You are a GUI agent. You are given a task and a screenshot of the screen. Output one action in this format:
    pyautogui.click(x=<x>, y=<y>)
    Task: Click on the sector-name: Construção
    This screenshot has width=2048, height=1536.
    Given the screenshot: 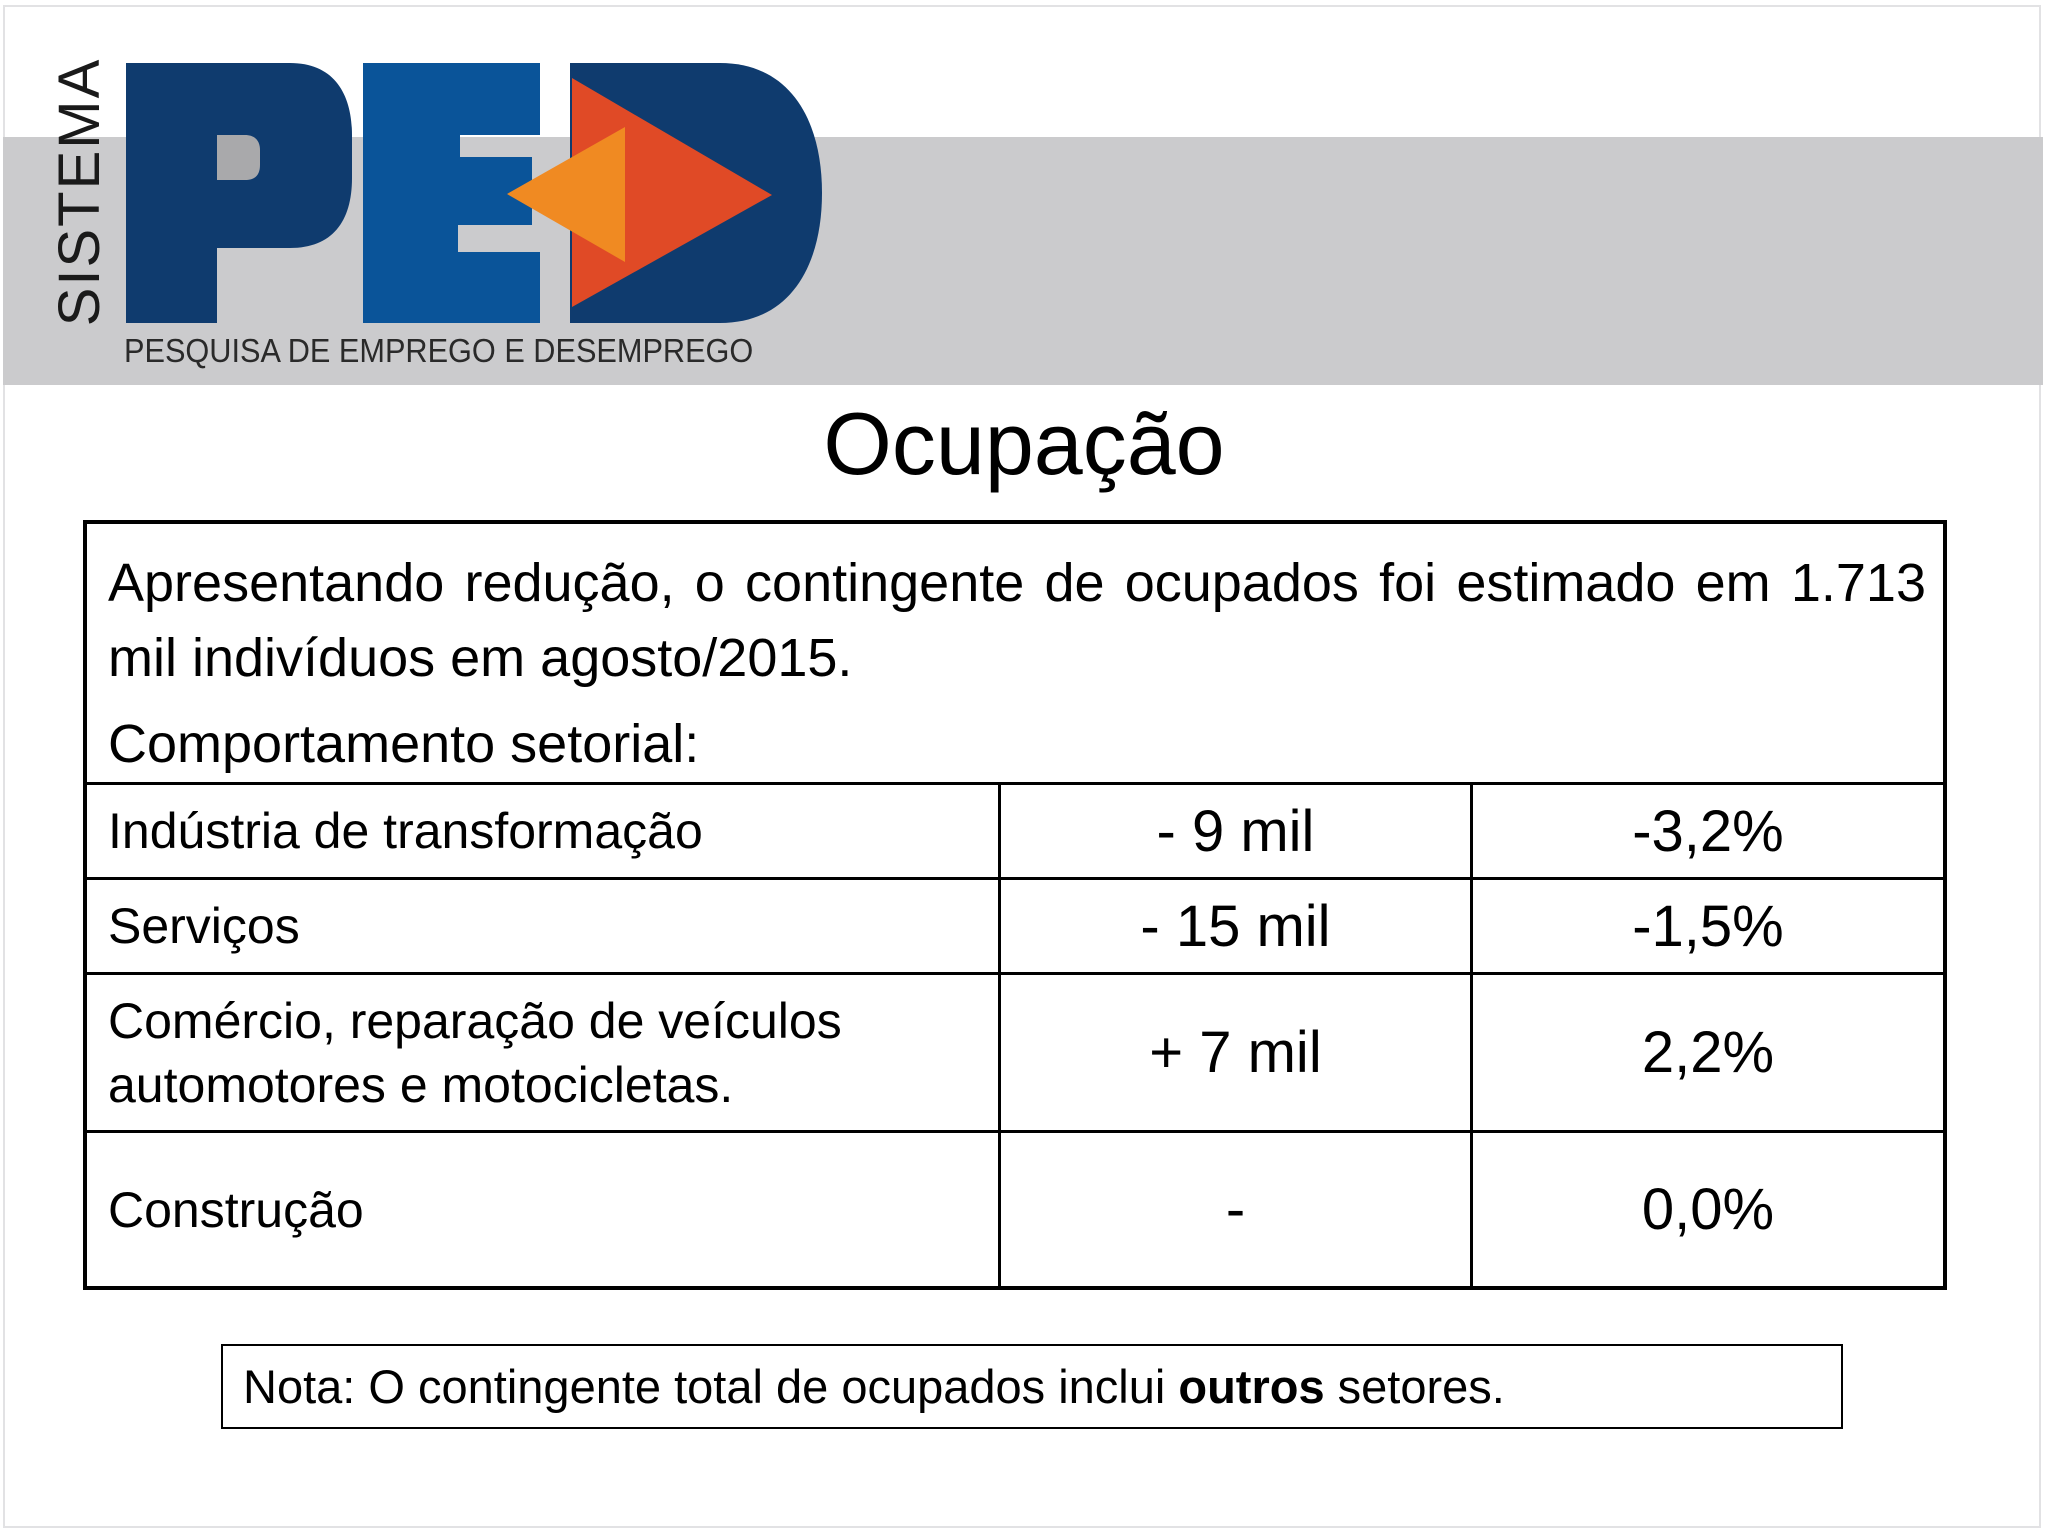 What is the action you would take?
    pyautogui.click(x=236, y=1209)
    